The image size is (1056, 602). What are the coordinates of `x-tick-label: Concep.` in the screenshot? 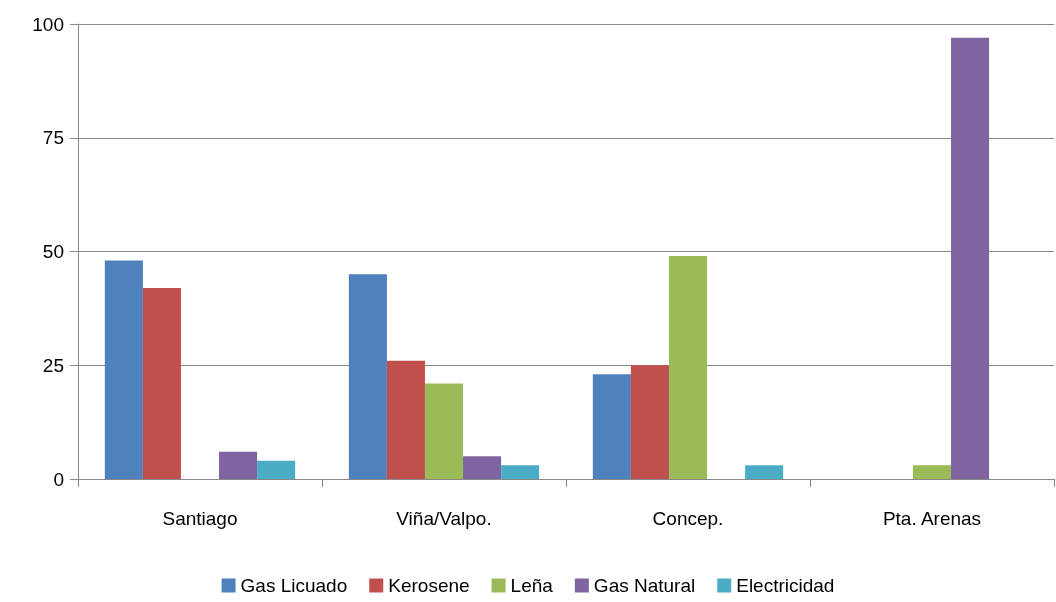 It's located at (688, 518).